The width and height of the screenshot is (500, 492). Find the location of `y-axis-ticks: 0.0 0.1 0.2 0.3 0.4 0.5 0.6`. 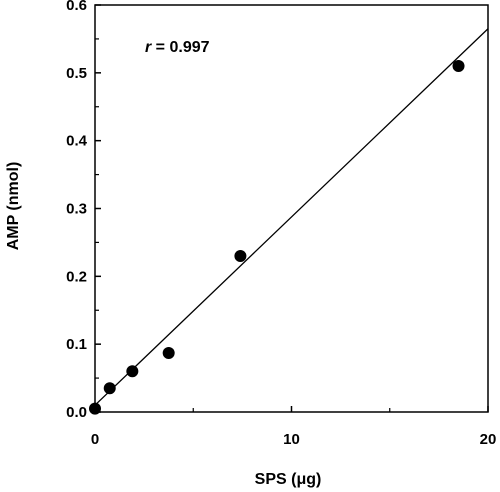

y-axis-ticks: 0.0 0.1 0.2 0.3 0.4 0.5 0.6 is located at coordinates (83, 210).